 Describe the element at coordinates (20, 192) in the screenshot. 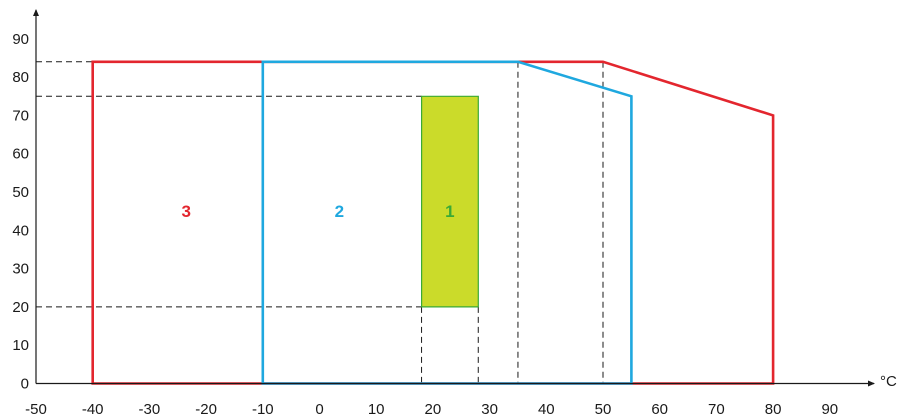

I see `y-tick-label: 50` at that location.